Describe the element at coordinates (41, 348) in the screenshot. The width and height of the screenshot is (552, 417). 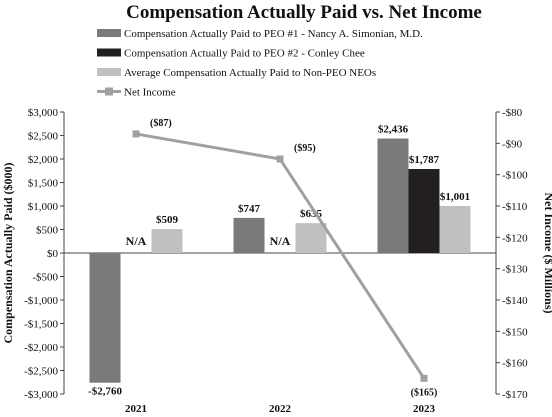
I see `y-tick-label: -$2,000` at that location.